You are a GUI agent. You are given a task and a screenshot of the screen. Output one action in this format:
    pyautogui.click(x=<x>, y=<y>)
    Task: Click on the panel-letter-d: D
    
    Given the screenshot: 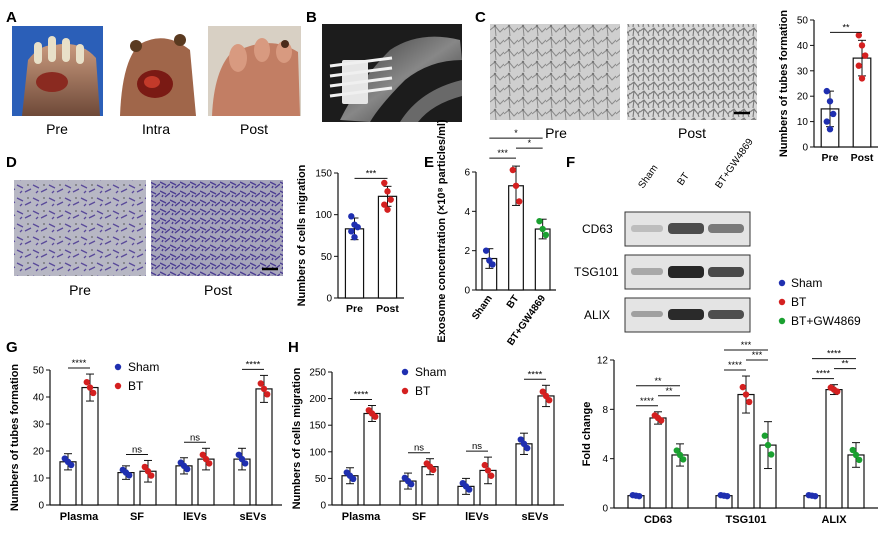 What is the action you would take?
    pyautogui.click(x=11, y=162)
    